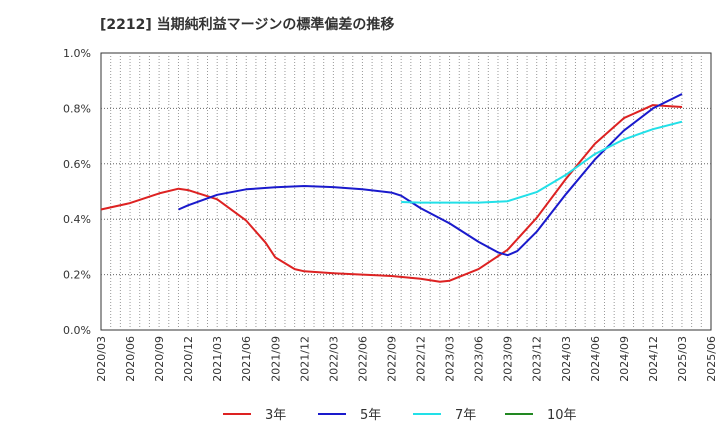  What do you see at coordinates (333, 359) in the screenshot?
I see `x-tick-label: 2022/03` at bounding box center [333, 359].